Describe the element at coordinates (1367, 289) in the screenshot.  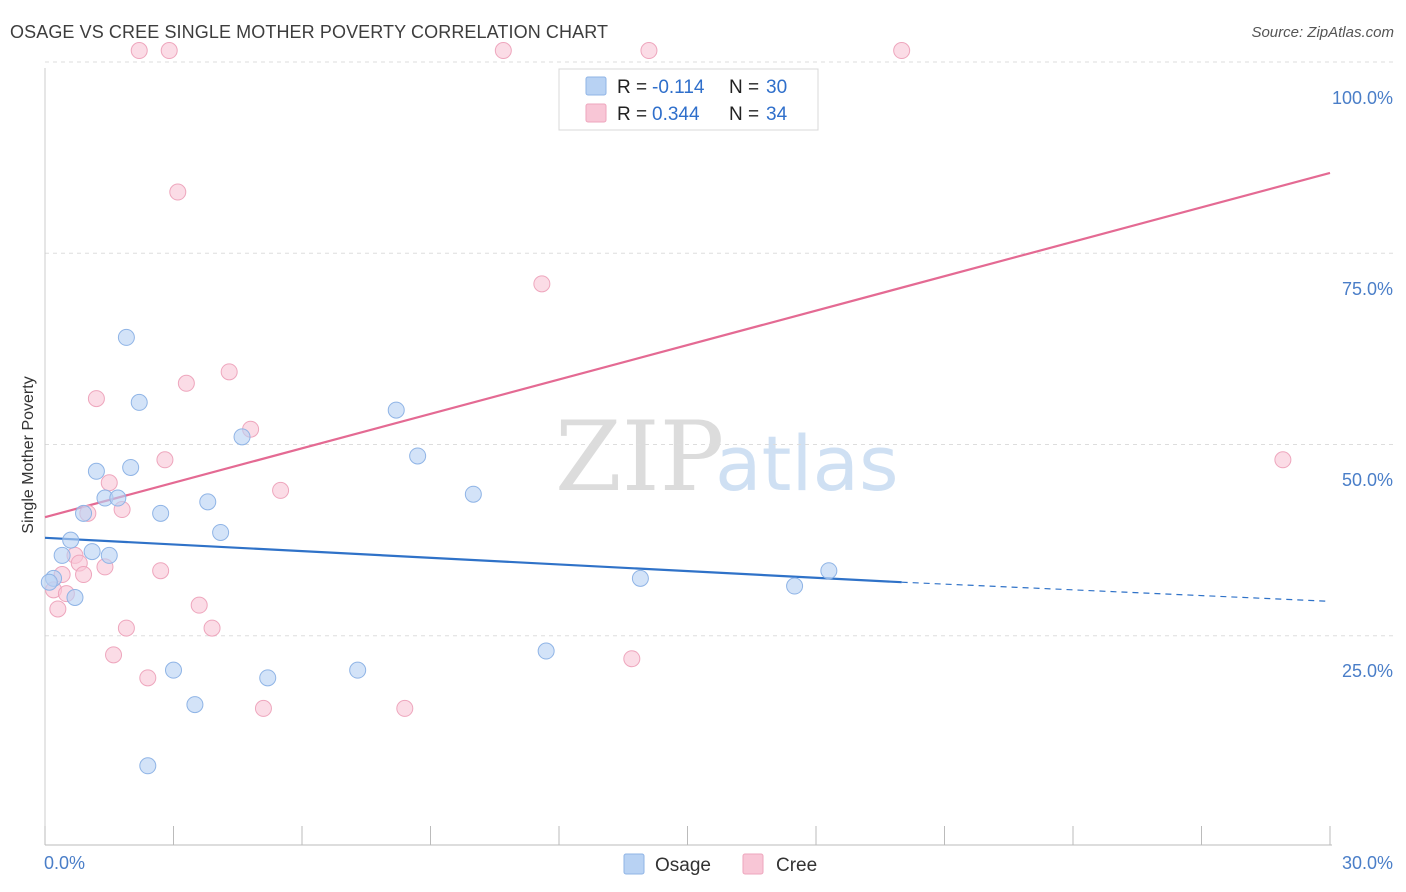
I see `y-tick-label-75: 75.0%` at that location.